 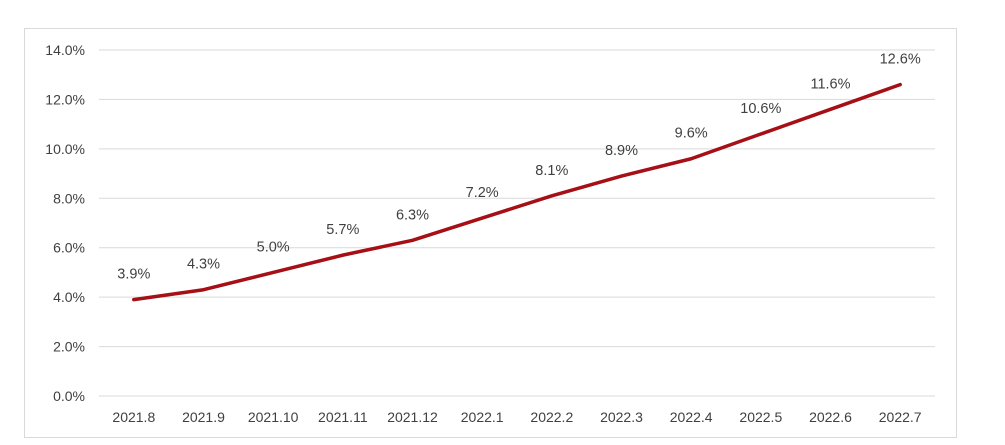 I want to click on x-tick-label: 2022.2, so click(x=551, y=417).